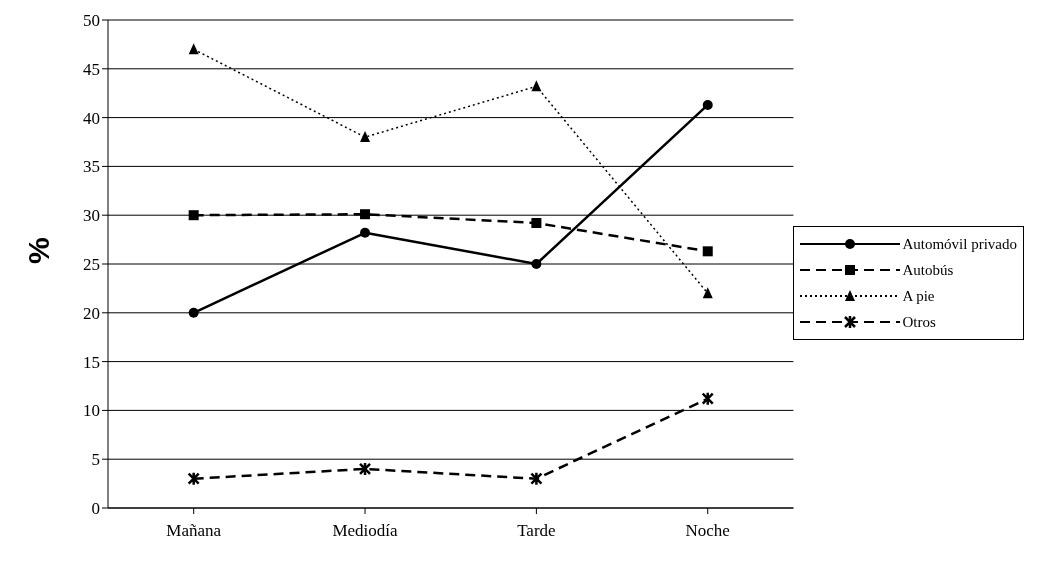 This screenshot has height=567, width=1042. Describe the element at coordinates (959, 244) in the screenshot. I see `text: Automóvil privado` at that location.